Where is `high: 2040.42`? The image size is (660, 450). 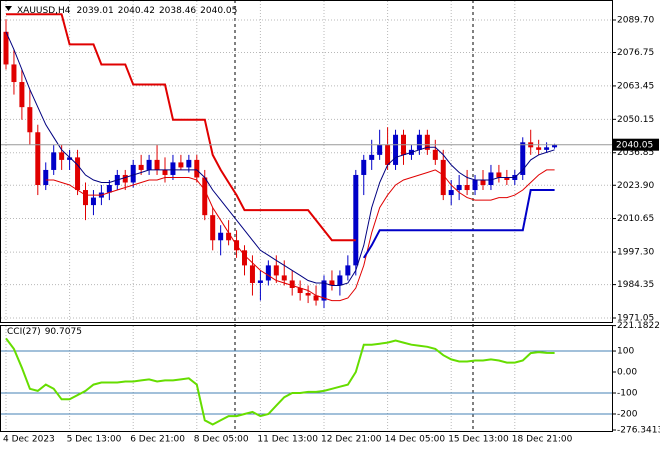
high: 2040.42 is located at coordinates (136, 11).